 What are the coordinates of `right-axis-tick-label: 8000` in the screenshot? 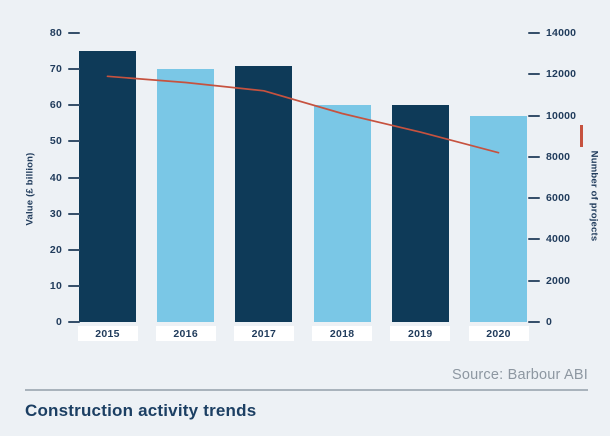 It's located at (558, 156).